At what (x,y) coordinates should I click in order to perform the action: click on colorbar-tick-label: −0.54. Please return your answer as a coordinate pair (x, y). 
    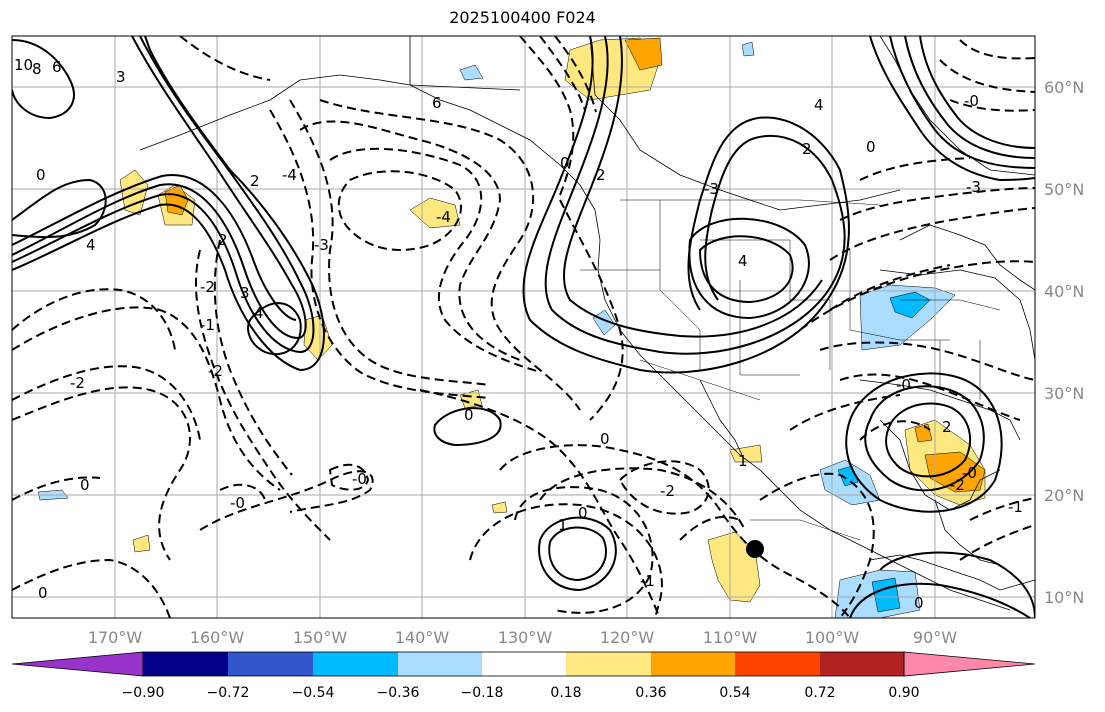
    Looking at the image, I should click on (313, 693).